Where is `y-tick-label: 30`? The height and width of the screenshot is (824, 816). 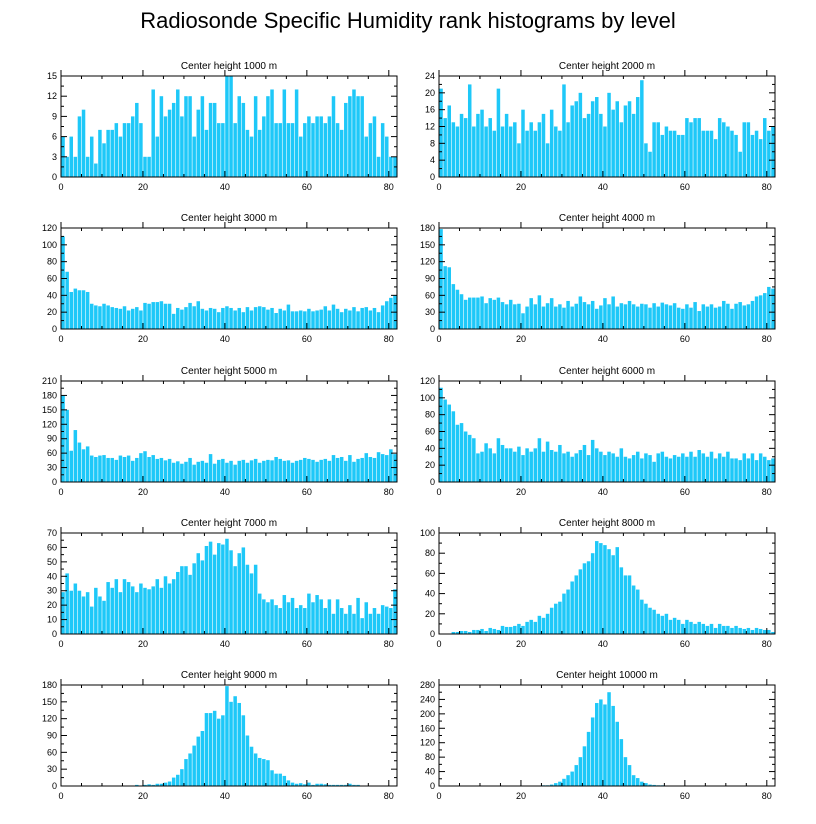 y-tick-label: 30 is located at coordinates (52, 591).